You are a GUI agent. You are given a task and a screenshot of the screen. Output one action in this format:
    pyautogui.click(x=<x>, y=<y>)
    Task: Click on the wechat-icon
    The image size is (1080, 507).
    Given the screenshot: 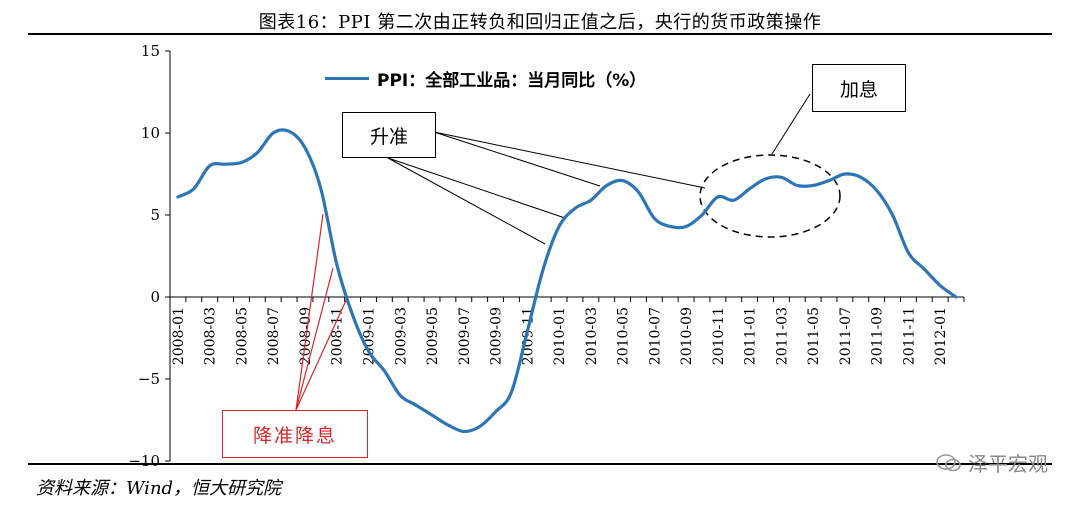 What is the action you would take?
    pyautogui.click(x=948, y=462)
    